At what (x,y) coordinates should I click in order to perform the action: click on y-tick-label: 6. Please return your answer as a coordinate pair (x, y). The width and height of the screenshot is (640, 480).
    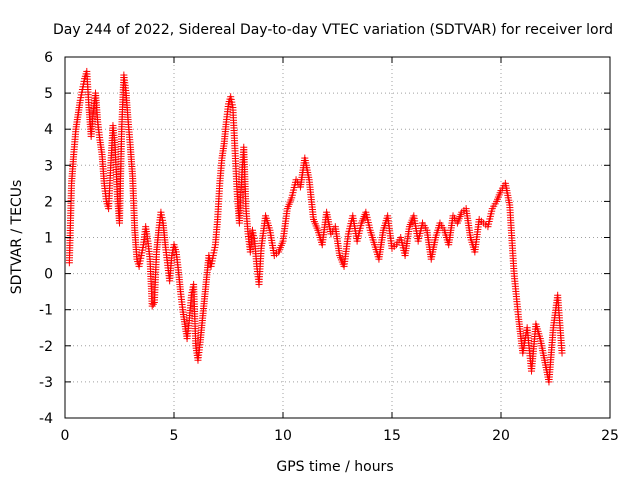
    Looking at the image, I should click on (48, 58).